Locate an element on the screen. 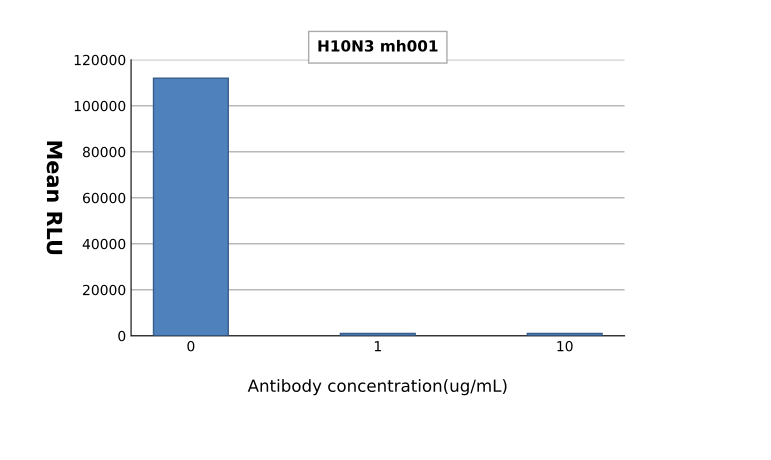  x-tick-label: 0 is located at coordinates (190, 346).